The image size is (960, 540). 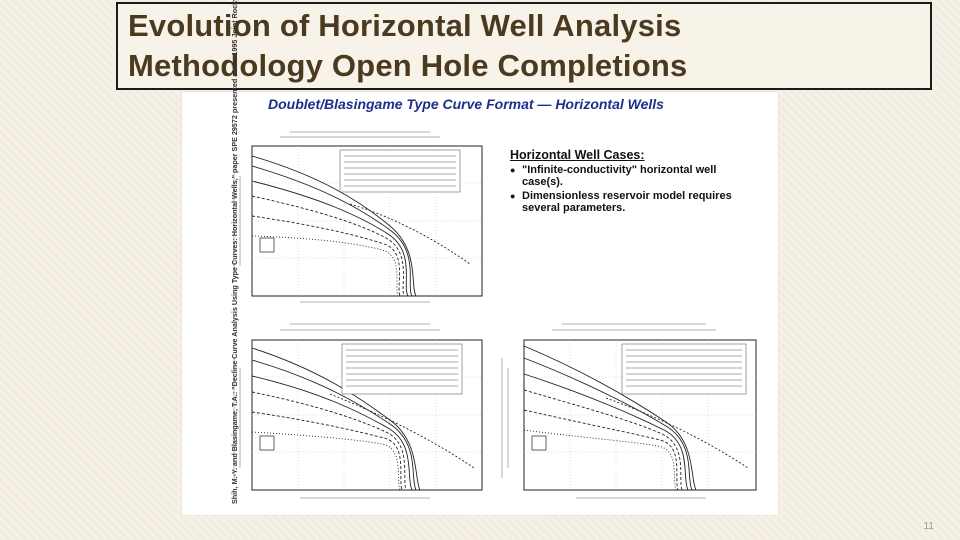 What do you see at coordinates (405, 25) in the screenshot?
I see `slide-title-line-1: Evolution of Horizontal Well Analysis` at bounding box center [405, 25].